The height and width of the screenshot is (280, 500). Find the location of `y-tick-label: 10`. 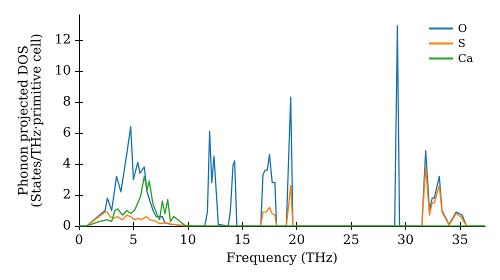

y-tick-label: 10 is located at coordinates (62, 70).